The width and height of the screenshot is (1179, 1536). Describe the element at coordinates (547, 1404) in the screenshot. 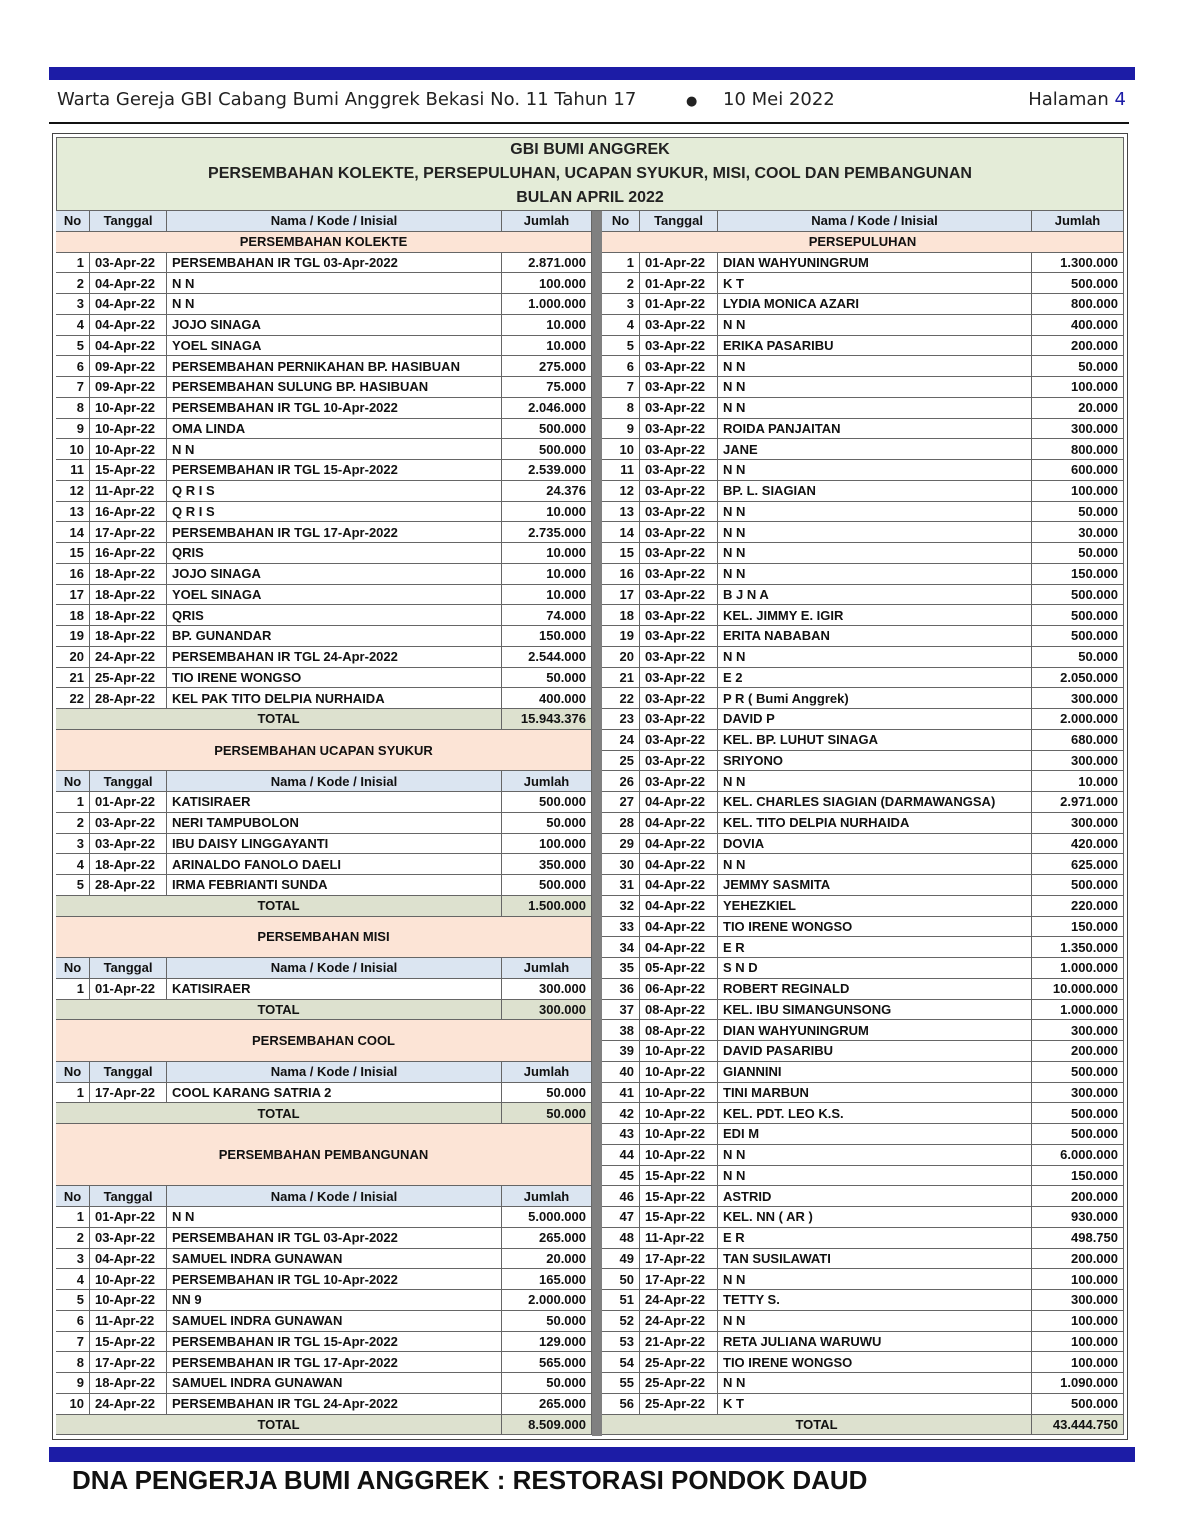

I see `cell: 265.000` at that location.